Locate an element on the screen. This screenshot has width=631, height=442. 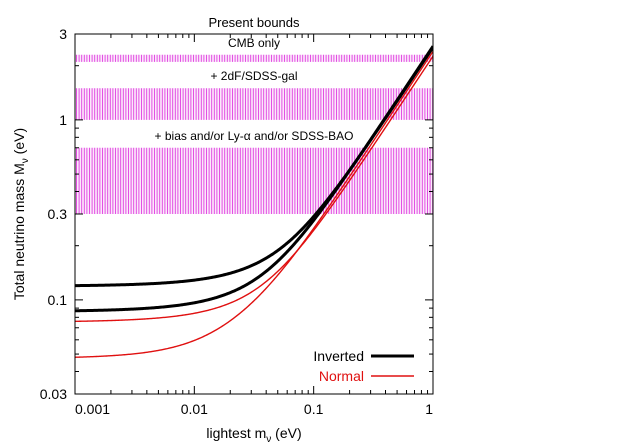
band-fill is located at coordinates (254, 58).